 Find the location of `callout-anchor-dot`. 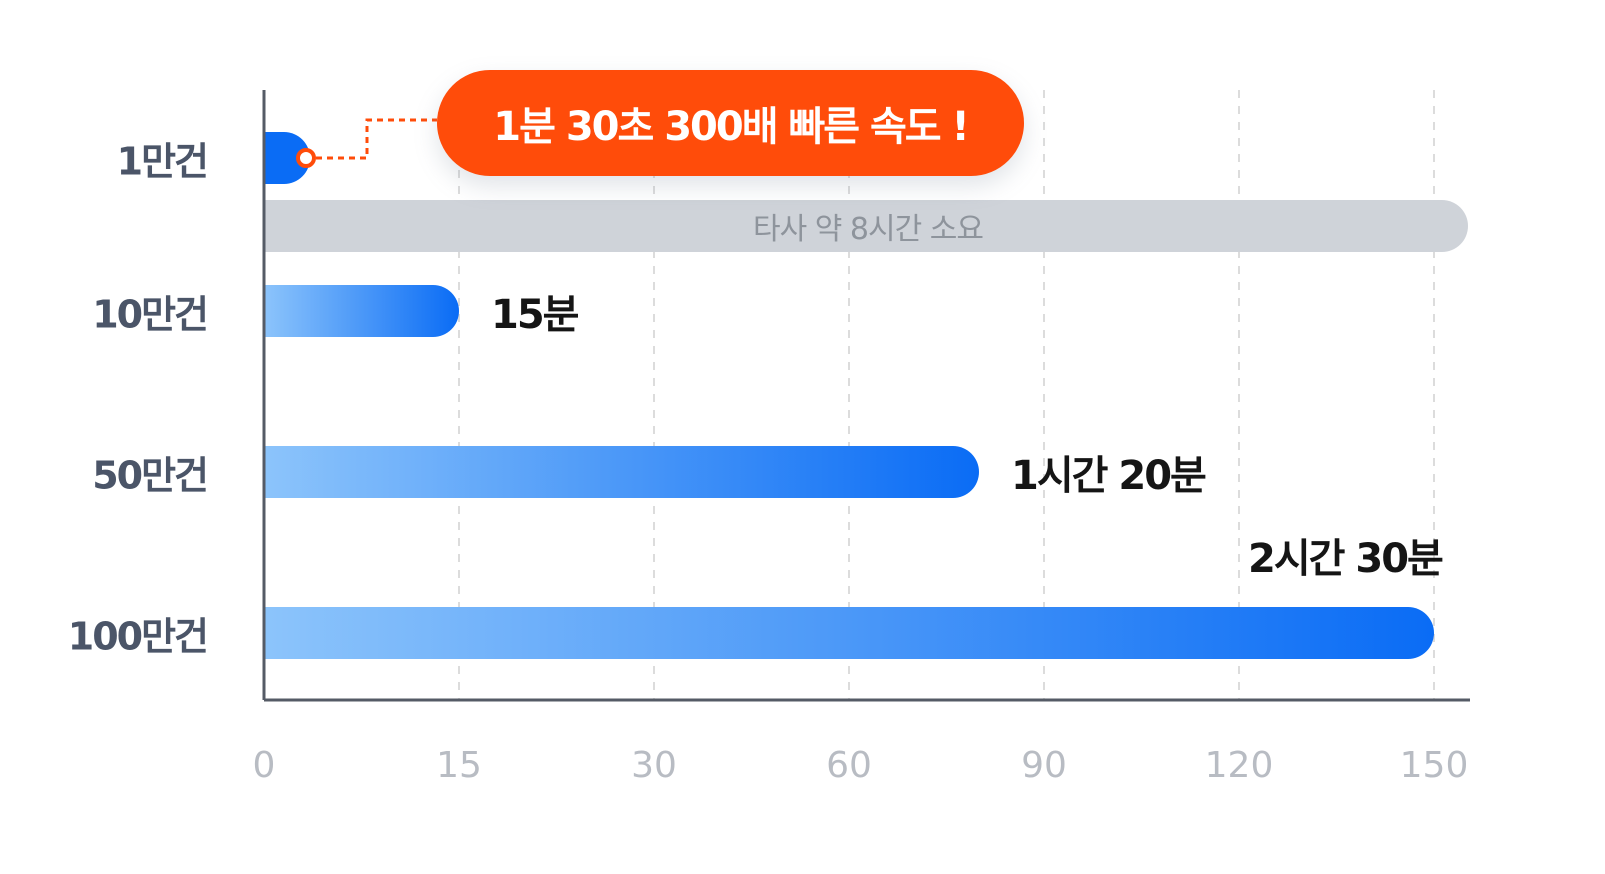

callout-anchor-dot is located at coordinates (306, 158).